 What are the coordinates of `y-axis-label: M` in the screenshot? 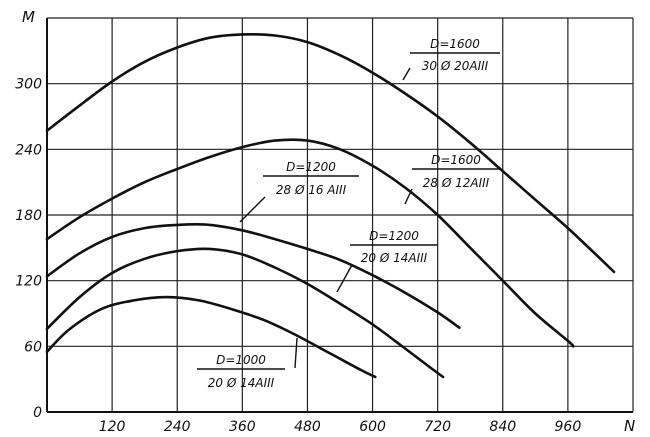 It's located at (28, 17).